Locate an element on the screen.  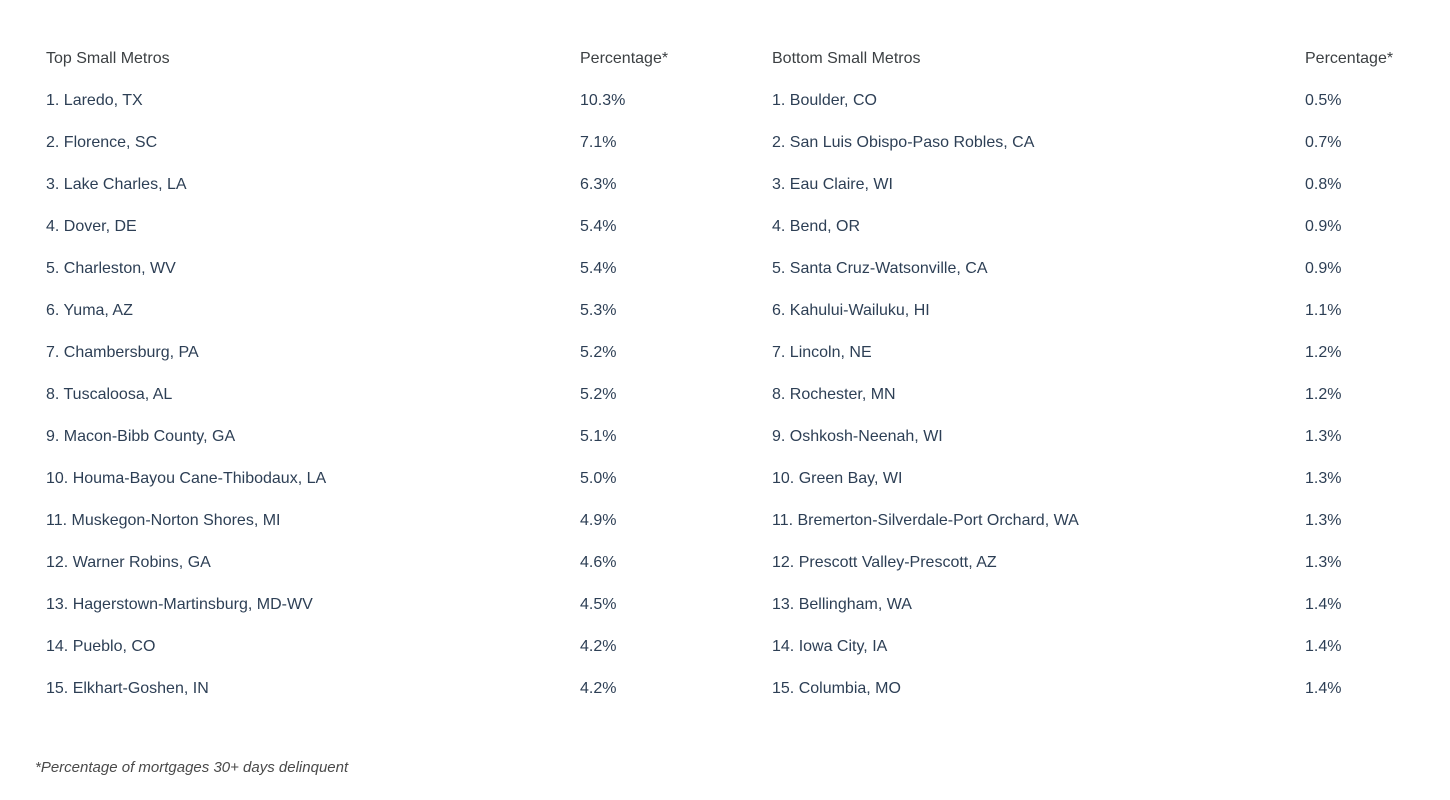
top-metro-cell: 5. Charleston, WV is located at coordinates (111, 268).